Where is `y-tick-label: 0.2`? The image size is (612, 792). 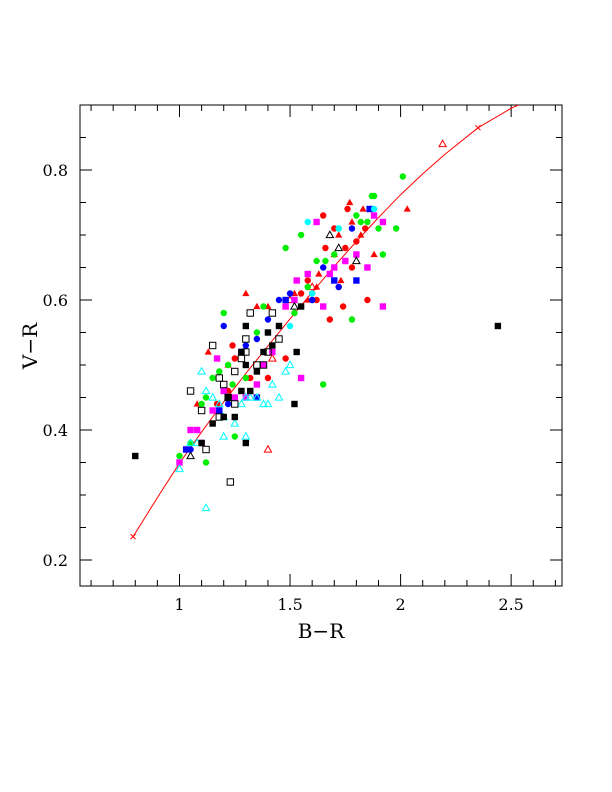 y-tick-label: 0.2 is located at coordinates (55, 560).